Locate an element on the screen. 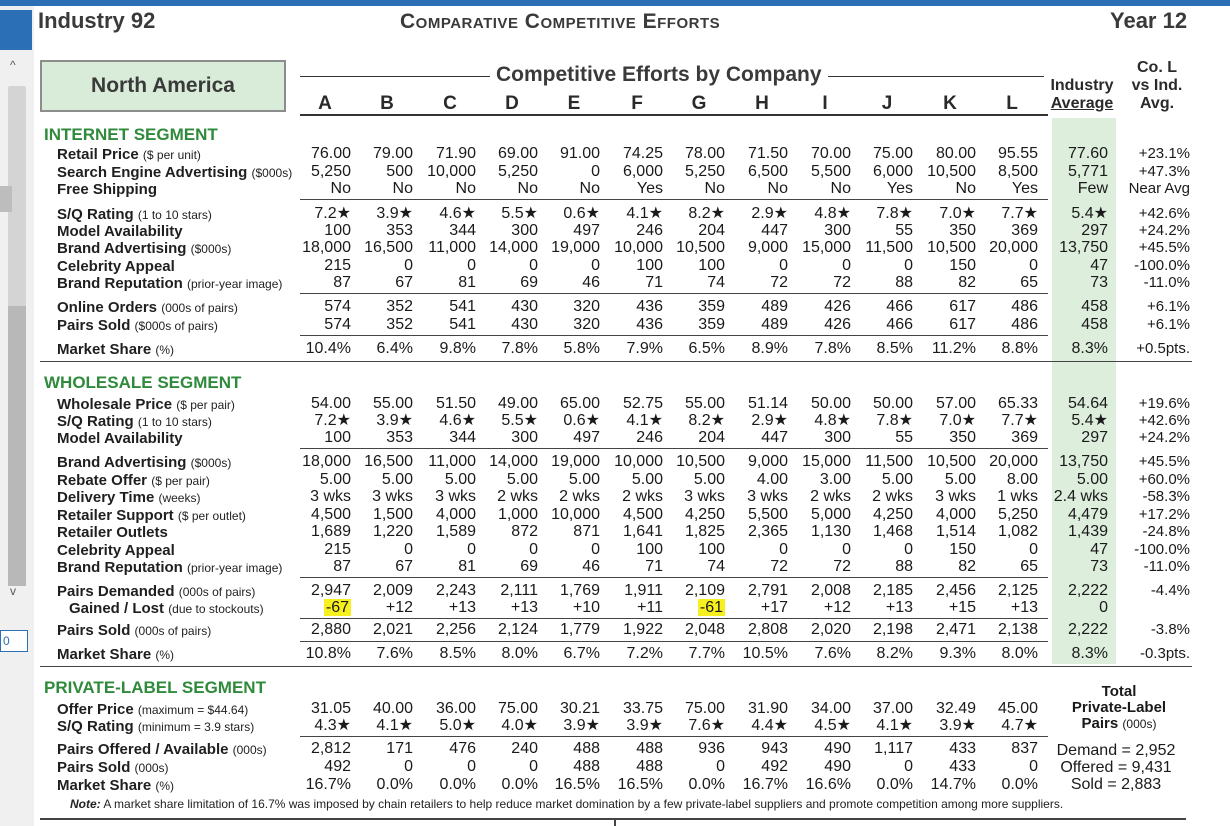  vs-average-cell: -11.0% is located at coordinates (1166, 282).